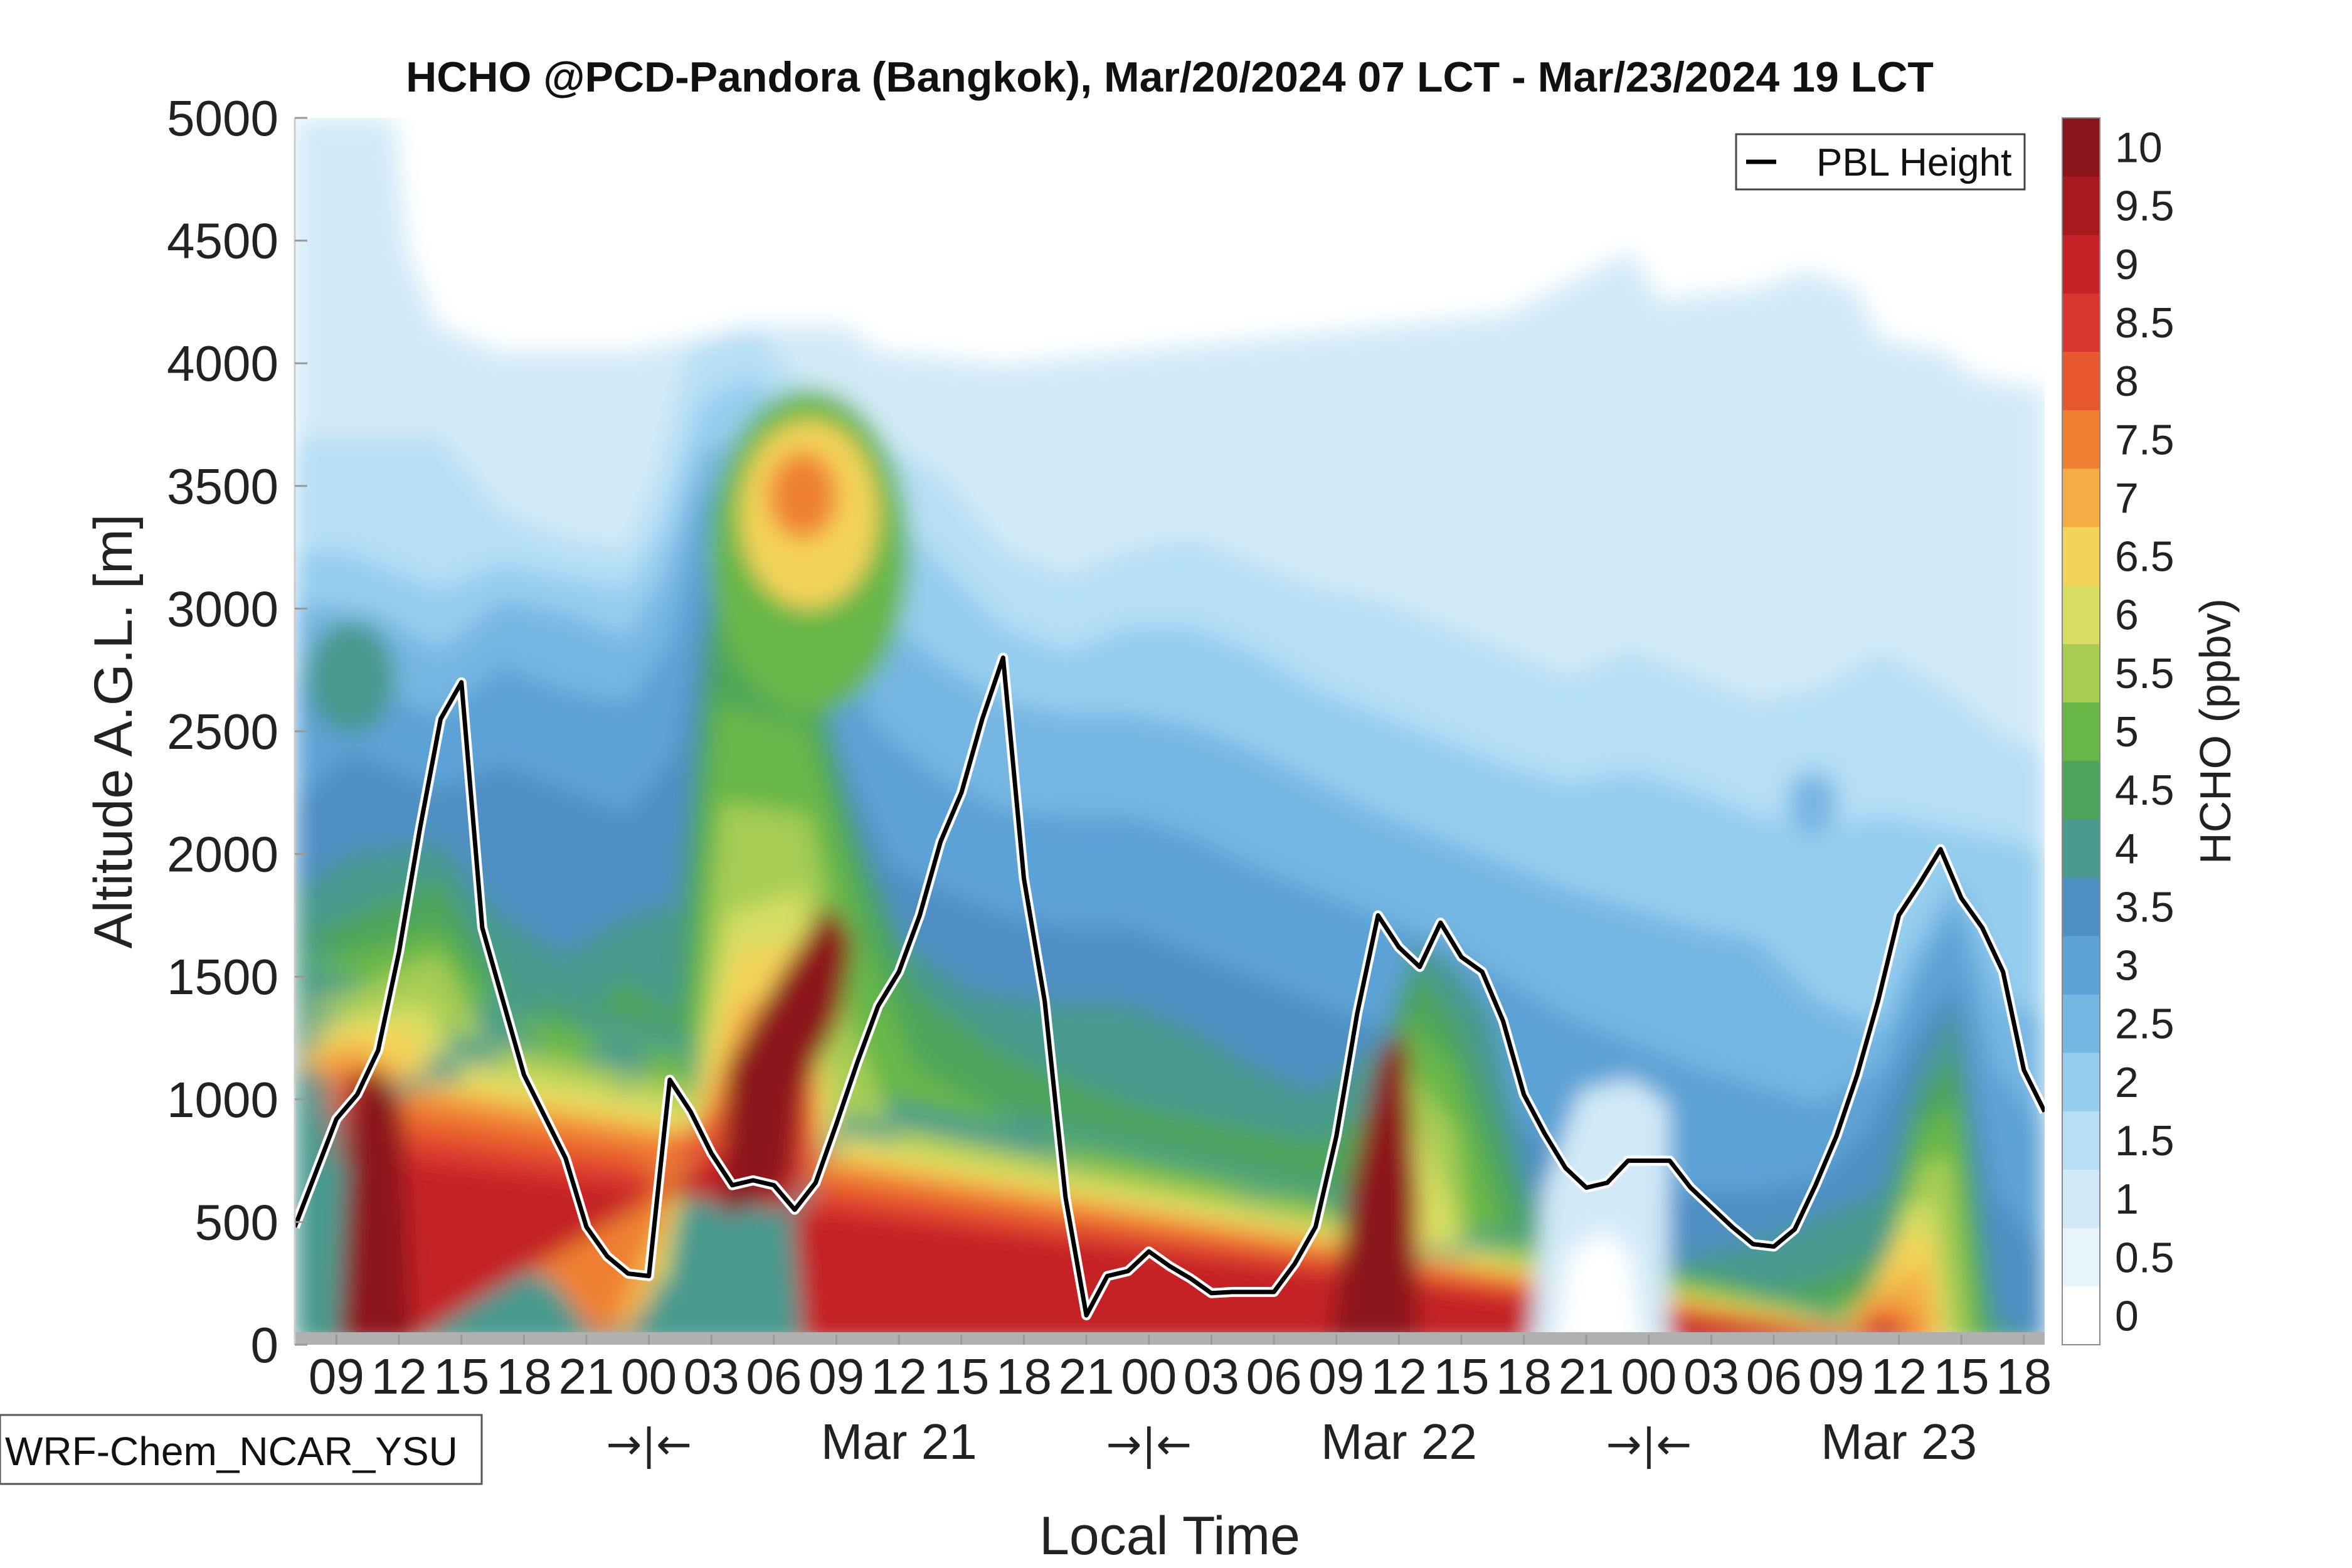  I want to click on colorbar-tick-label: 2, so click(2127, 1082).